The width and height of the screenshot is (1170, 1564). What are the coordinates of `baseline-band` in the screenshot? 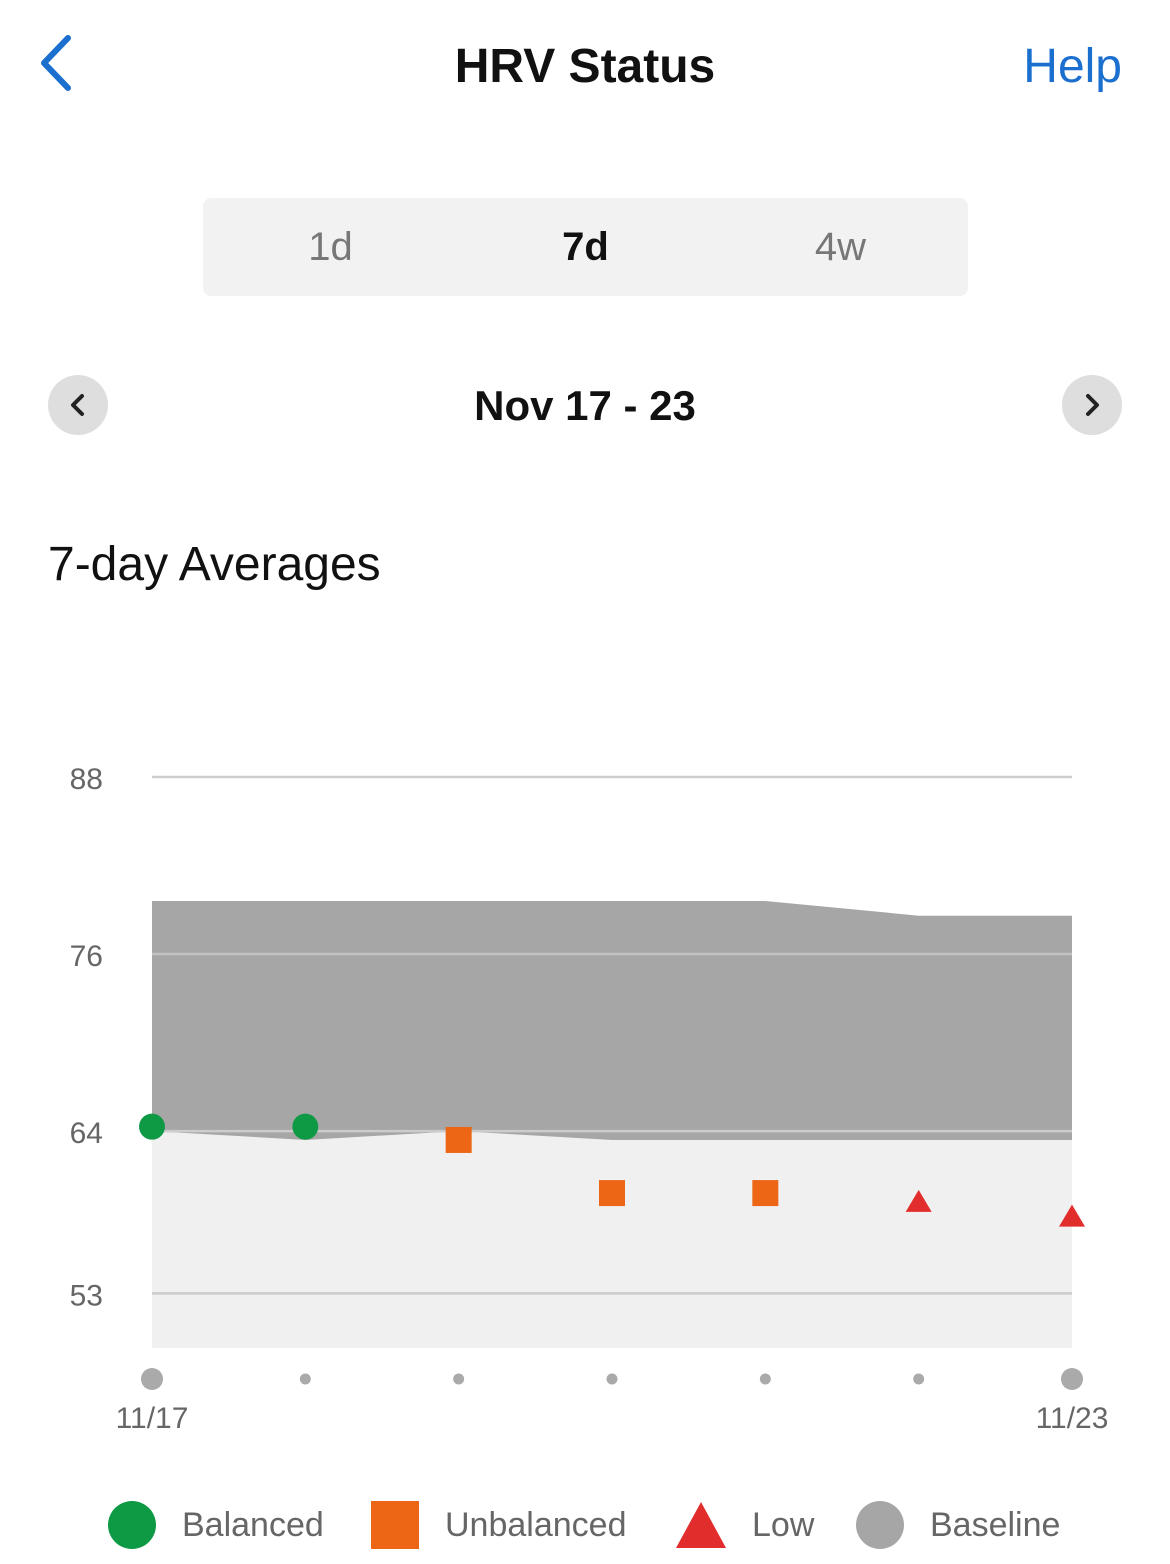 It's located at (612, 1020).